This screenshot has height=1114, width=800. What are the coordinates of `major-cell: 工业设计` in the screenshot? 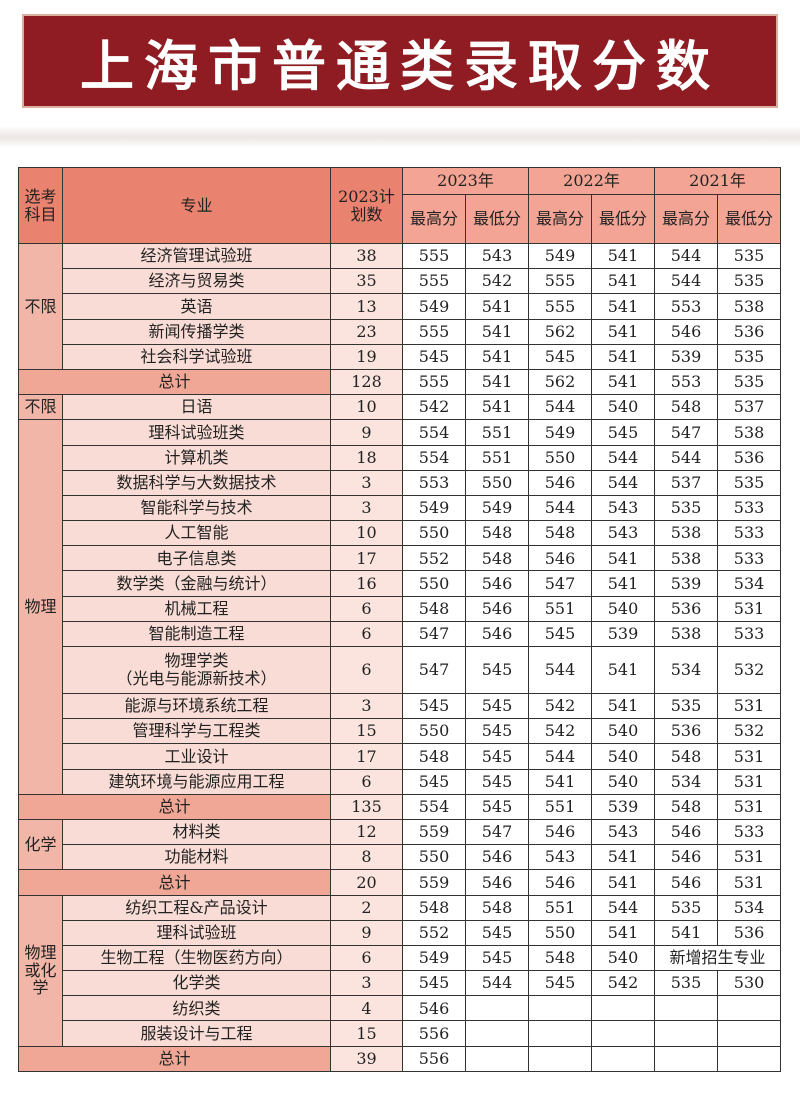 It's located at (196, 756).